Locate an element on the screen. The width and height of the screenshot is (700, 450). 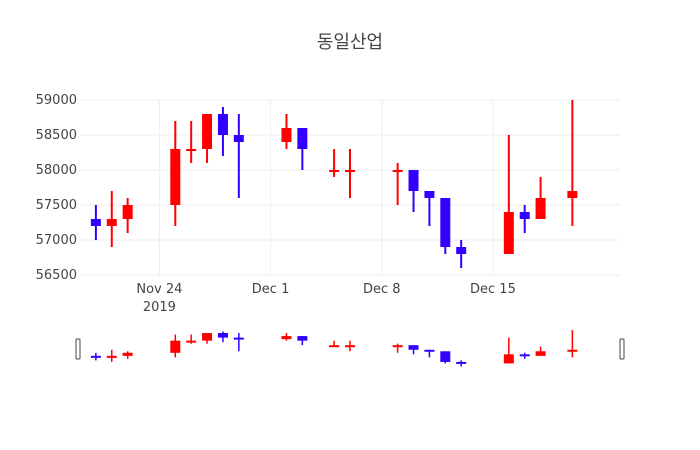
range-slider-right-handle is located at coordinates (622, 349).